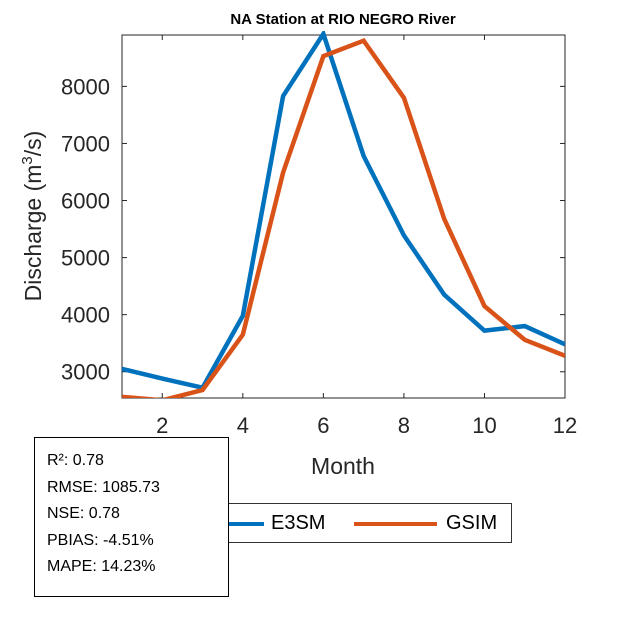 The image size is (625, 625). I want to click on legend: E3SM GSIM, so click(370, 523).